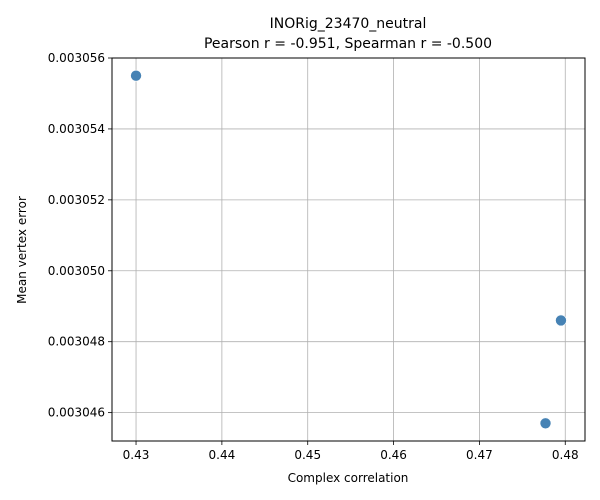 The height and width of the screenshot is (500, 600). Describe the element at coordinates (136, 455) in the screenshot. I see `x-tick-label: 0.43` at that location.